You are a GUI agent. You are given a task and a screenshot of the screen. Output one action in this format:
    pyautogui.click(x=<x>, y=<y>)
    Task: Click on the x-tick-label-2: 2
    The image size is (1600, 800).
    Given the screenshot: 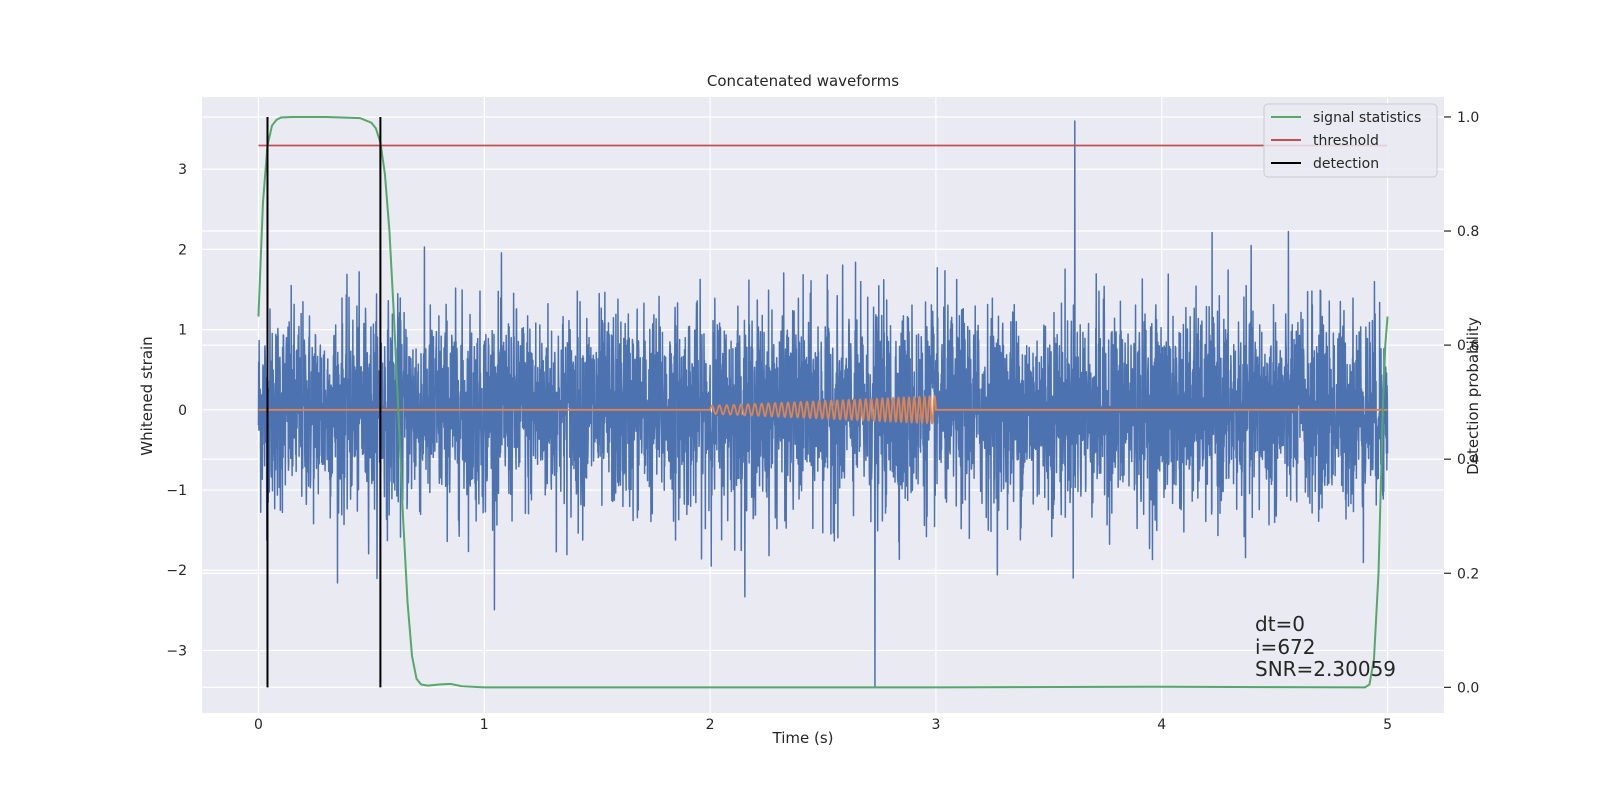 What is the action you would take?
    pyautogui.click(x=710, y=725)
    